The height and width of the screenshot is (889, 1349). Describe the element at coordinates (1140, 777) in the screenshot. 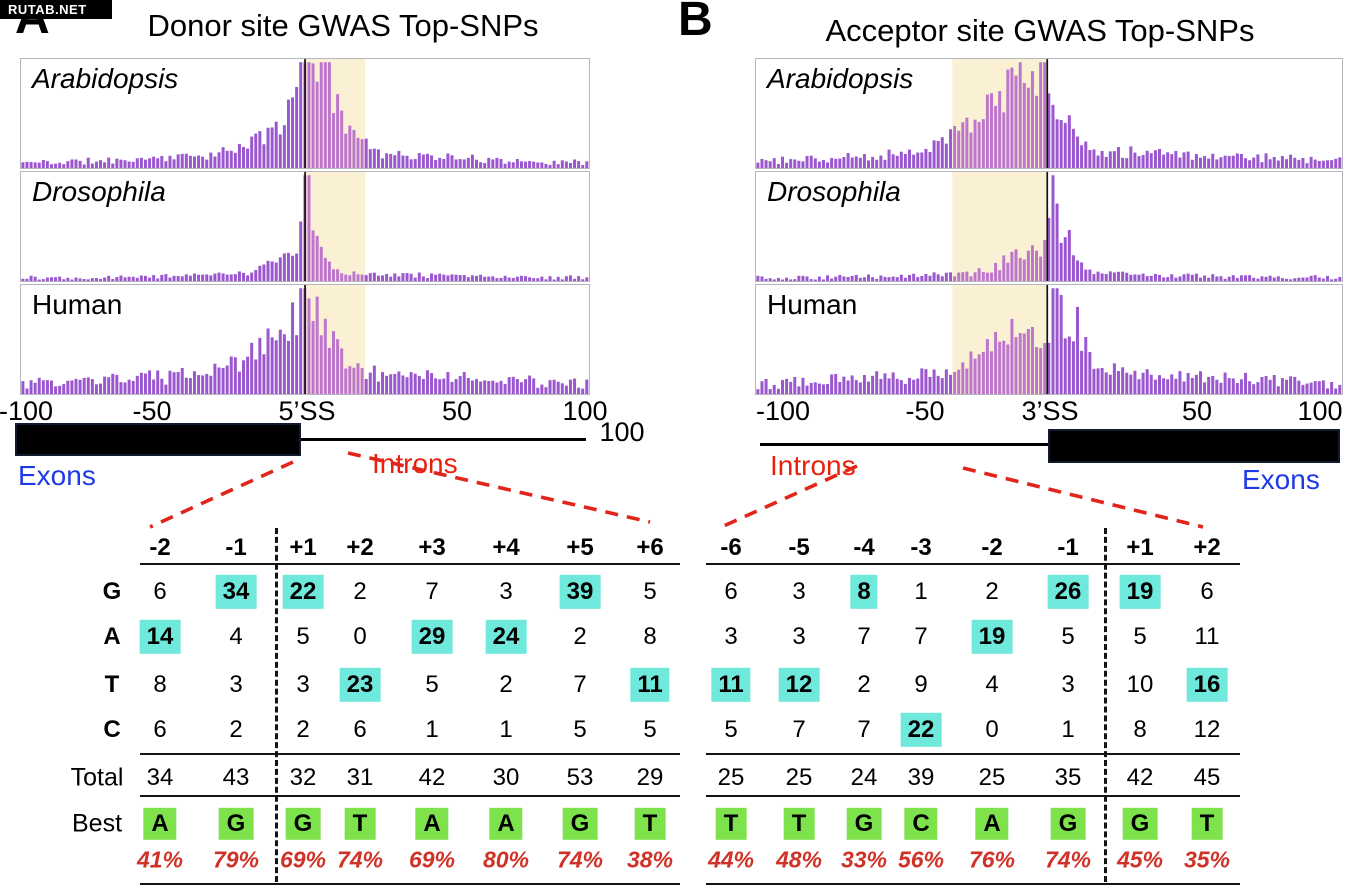

I see `total-b-+1: 42` at that location.